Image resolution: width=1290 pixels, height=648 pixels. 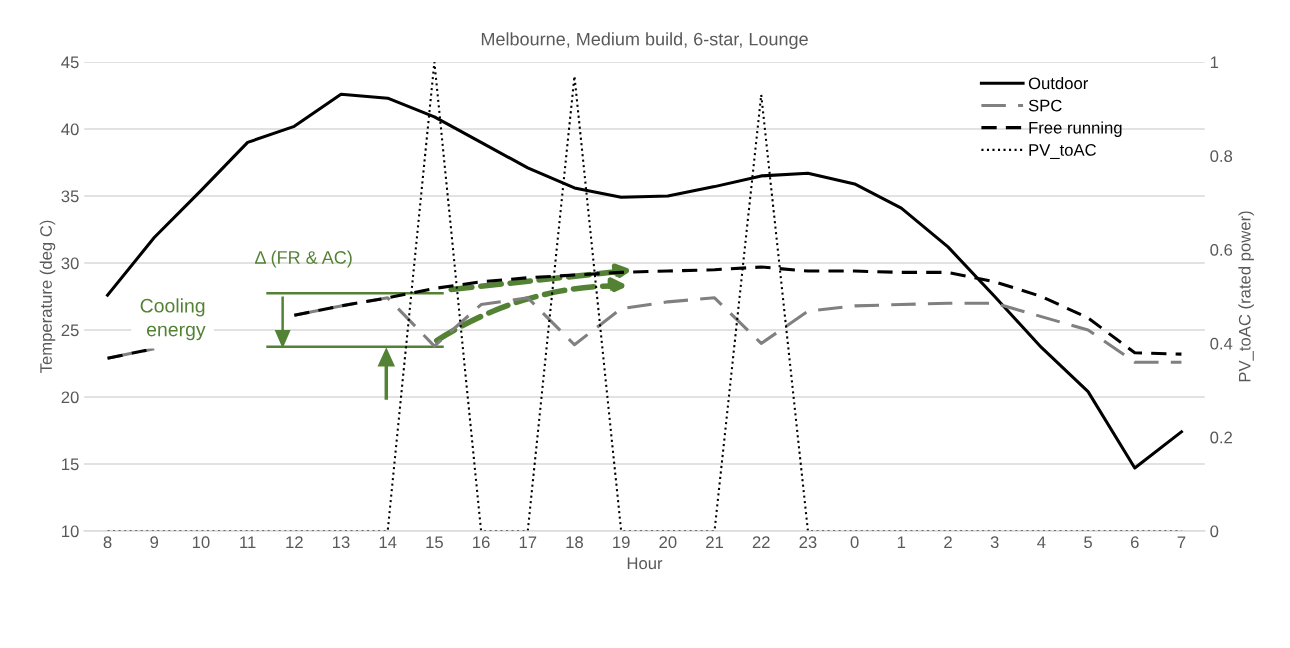 I want to click on x-tick-label: 21, so click(x=714, y=542).